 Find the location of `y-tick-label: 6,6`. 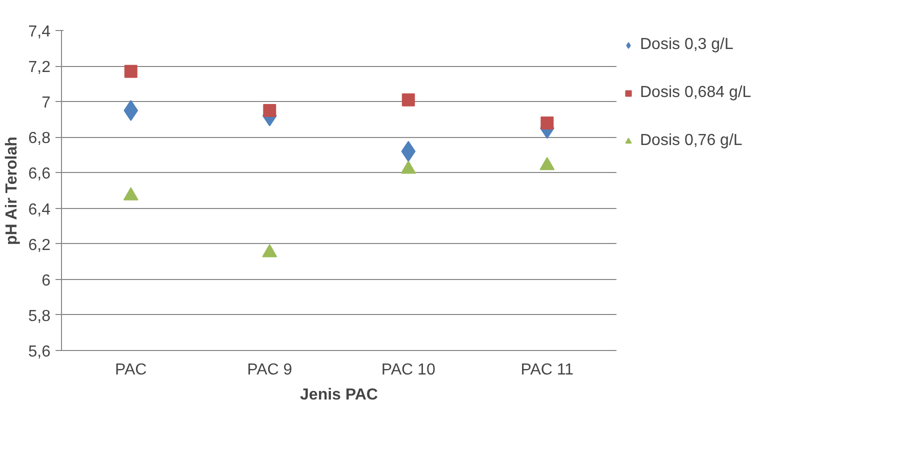

y-tick-label: 6,6 is located at coordinates (39, 174).